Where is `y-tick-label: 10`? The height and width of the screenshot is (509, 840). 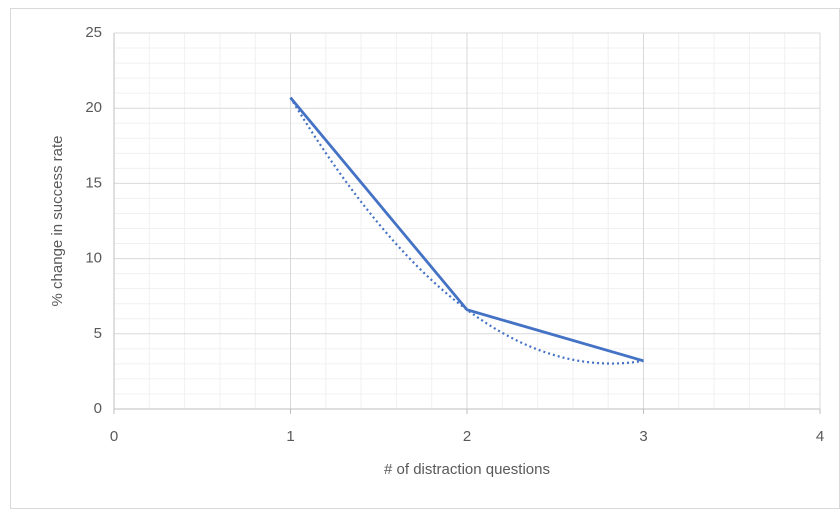
y-tick-label: 10 is located at coordinates (93, 258).